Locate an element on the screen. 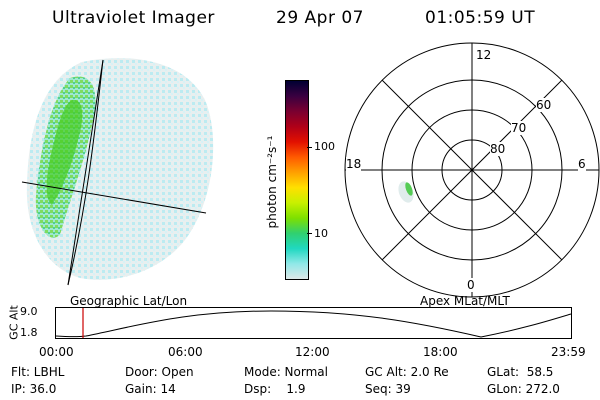  colorbar is located at coordinates (297, 180).